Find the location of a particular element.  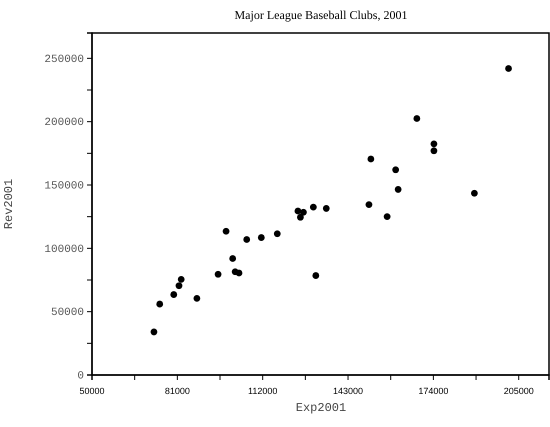

x-tick-label: 143000 is located at coordinates (348, 391).